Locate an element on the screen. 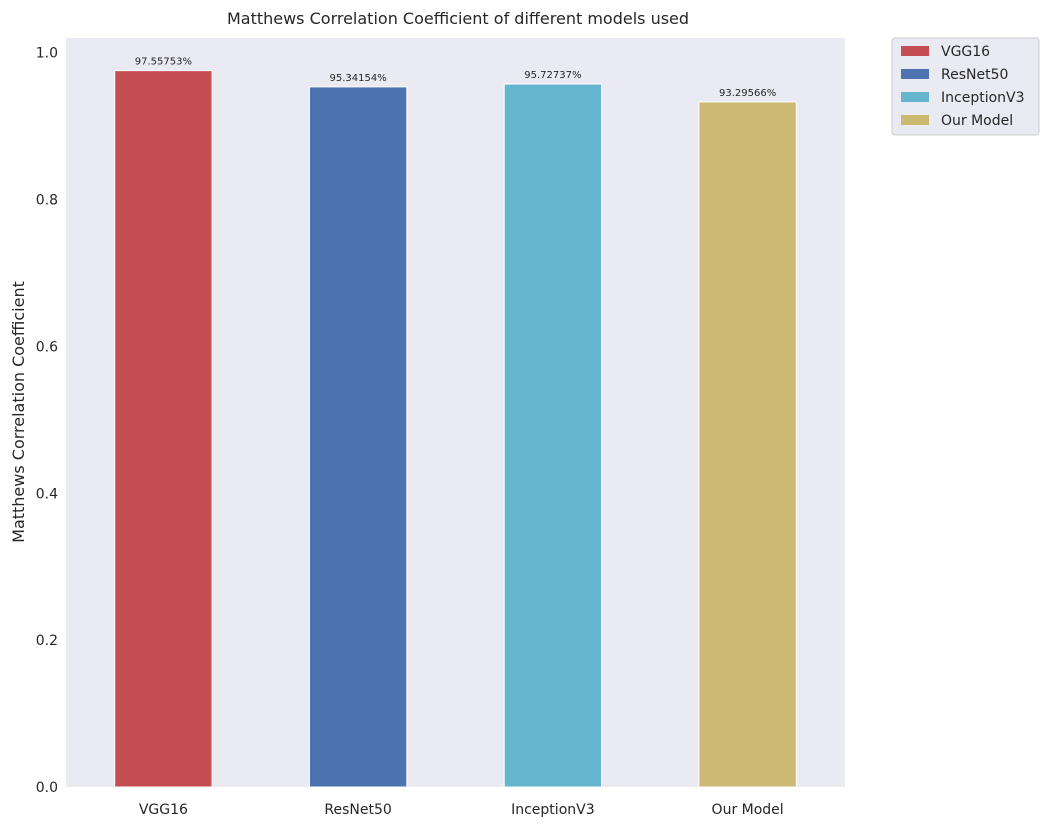 The image size is (1048, 825). y-axis-ticks: 0.0 0.2 0.4 0.6 0.8 1.0 is located at coordinates (47, 421).